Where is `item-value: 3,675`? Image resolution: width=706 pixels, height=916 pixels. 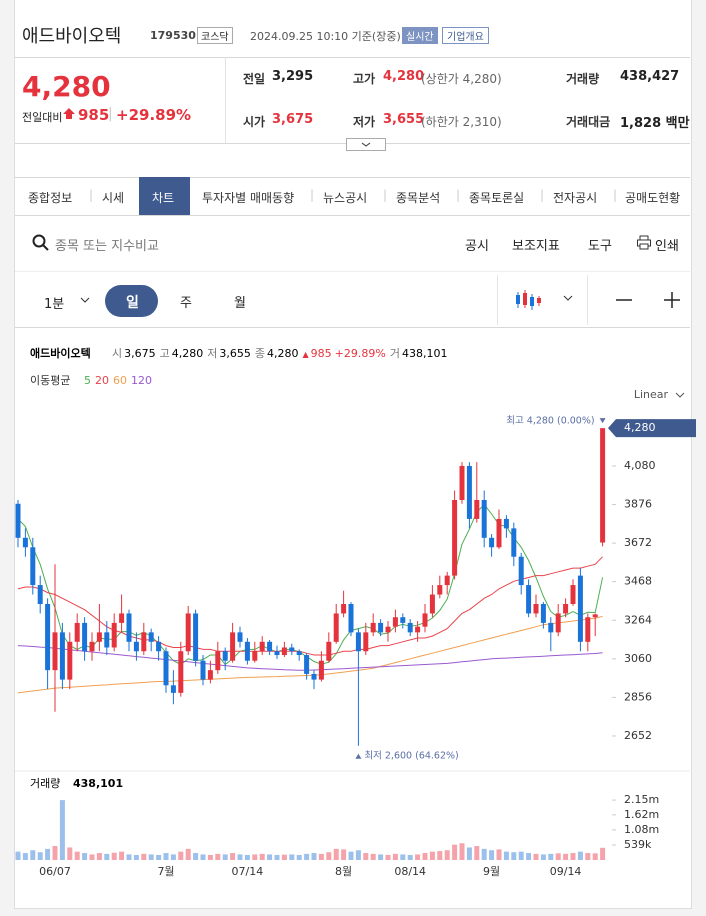
item-value: 3,675 is located at coordinates (293, 119).